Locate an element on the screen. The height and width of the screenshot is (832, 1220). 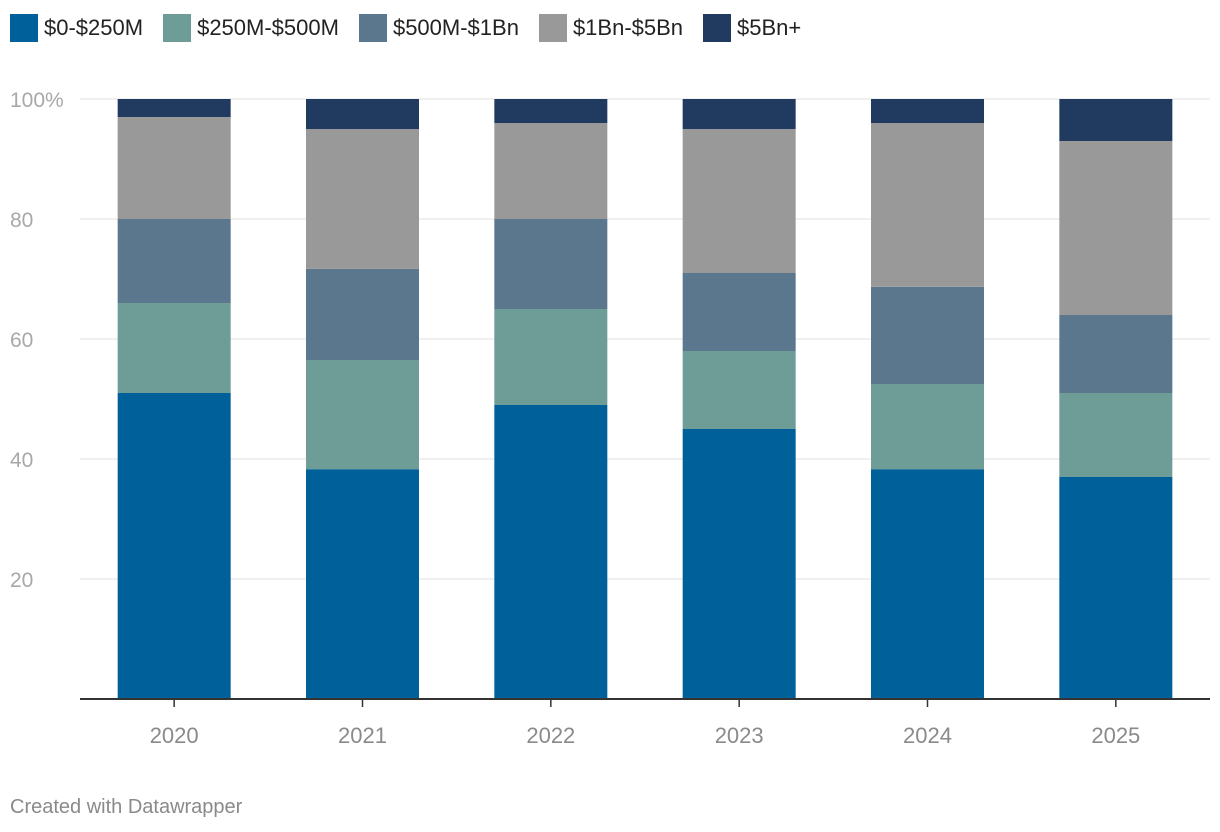
x-tick-label: 2020 is located at coordinates (174, 735).